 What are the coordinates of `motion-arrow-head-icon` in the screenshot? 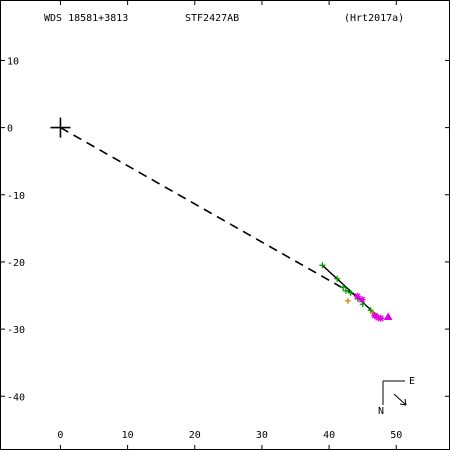 It's located at (403, 402).